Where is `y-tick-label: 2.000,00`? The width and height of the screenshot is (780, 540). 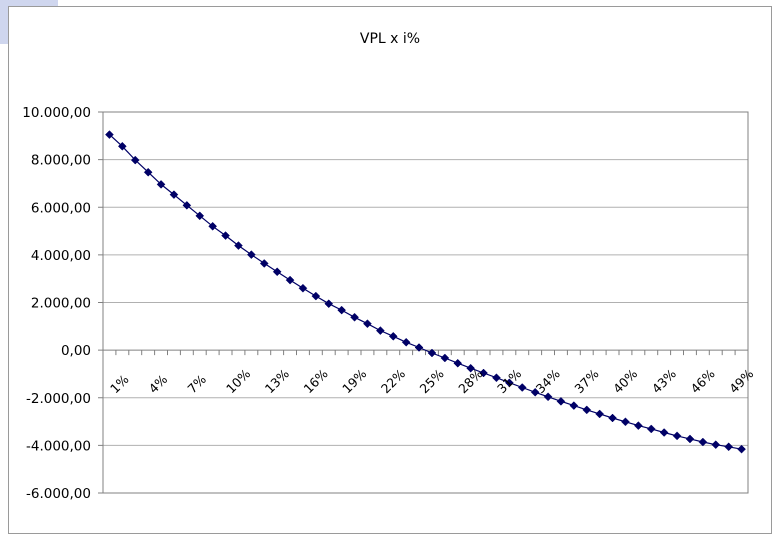
y-tick-label: 2.000,00 is located at coordinates (61, 304).